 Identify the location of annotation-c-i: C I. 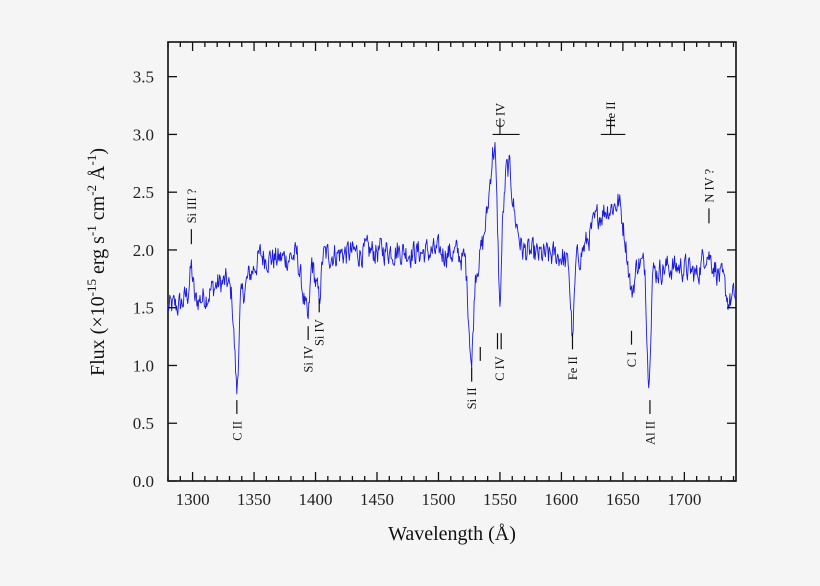
(632, 349).